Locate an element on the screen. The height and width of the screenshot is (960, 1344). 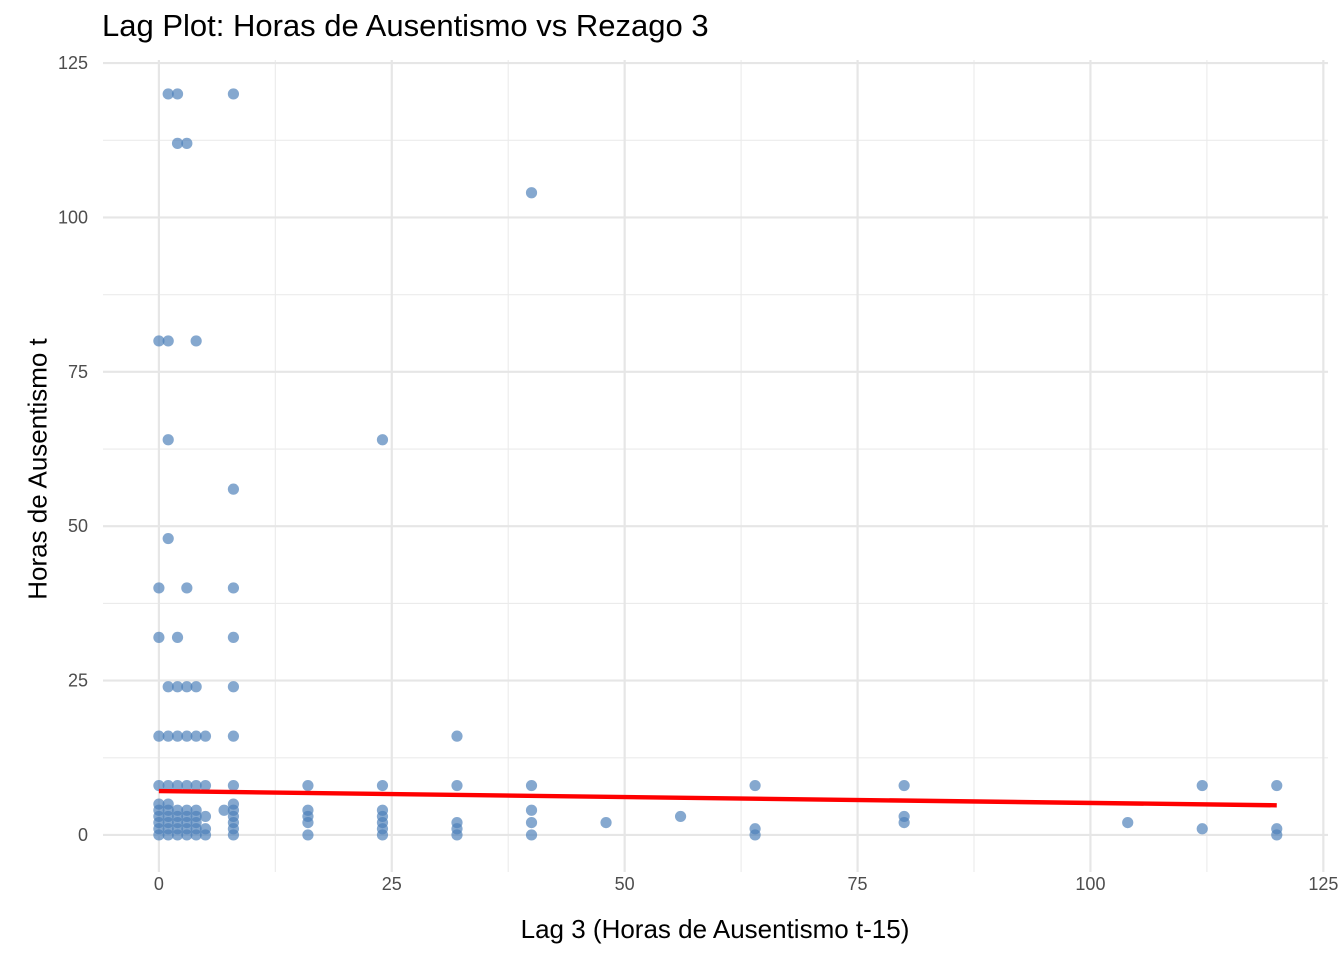
y-tick-label: 0 is located at coordinates (83, 835).